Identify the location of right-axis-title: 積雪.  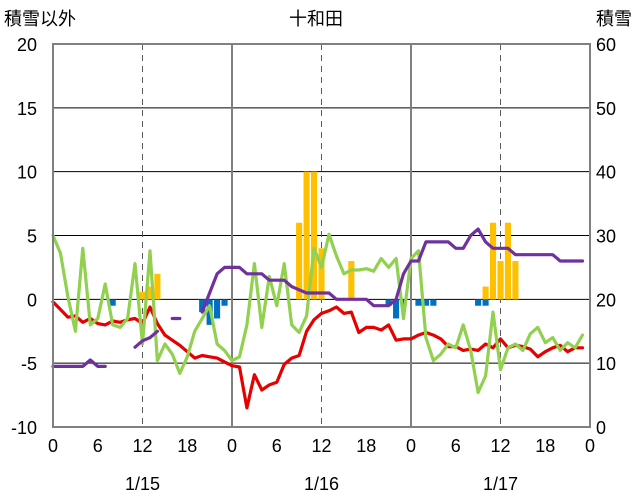
(614, 19).